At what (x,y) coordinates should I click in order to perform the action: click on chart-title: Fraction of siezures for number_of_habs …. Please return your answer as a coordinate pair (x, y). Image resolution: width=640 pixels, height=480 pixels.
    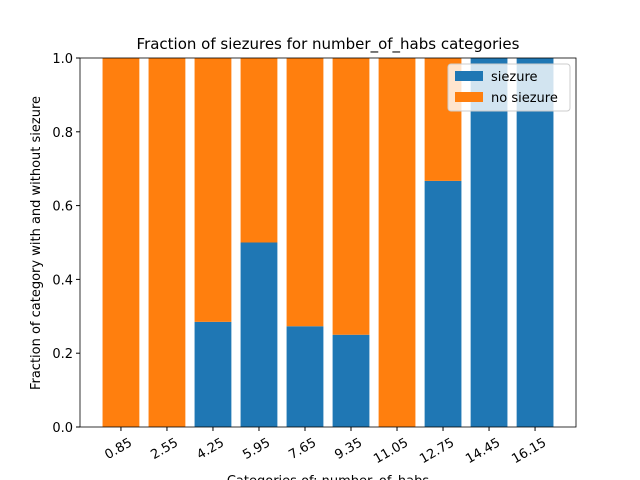
    Looking at the image, I should click on (328, 44).